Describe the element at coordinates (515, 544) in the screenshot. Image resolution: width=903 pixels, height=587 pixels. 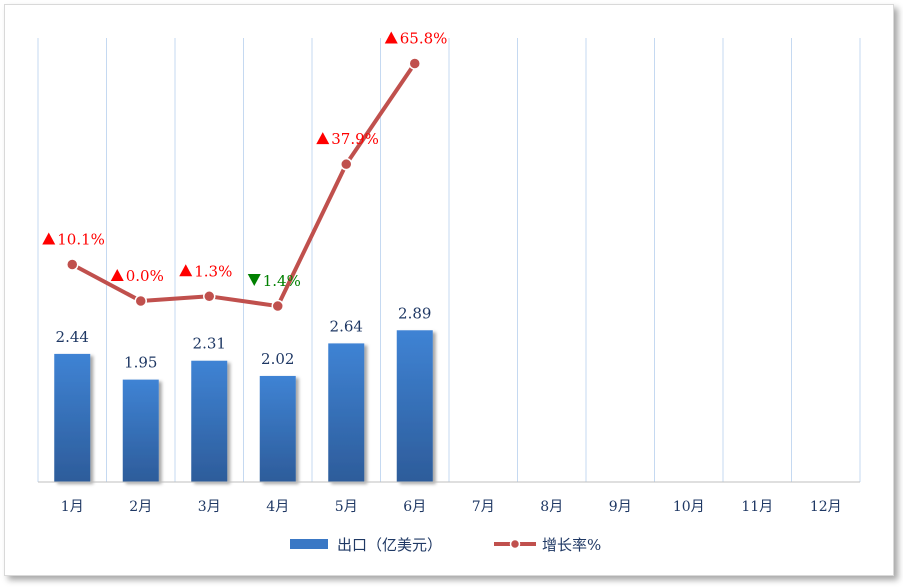
I see `legend-line-marker` at that location.